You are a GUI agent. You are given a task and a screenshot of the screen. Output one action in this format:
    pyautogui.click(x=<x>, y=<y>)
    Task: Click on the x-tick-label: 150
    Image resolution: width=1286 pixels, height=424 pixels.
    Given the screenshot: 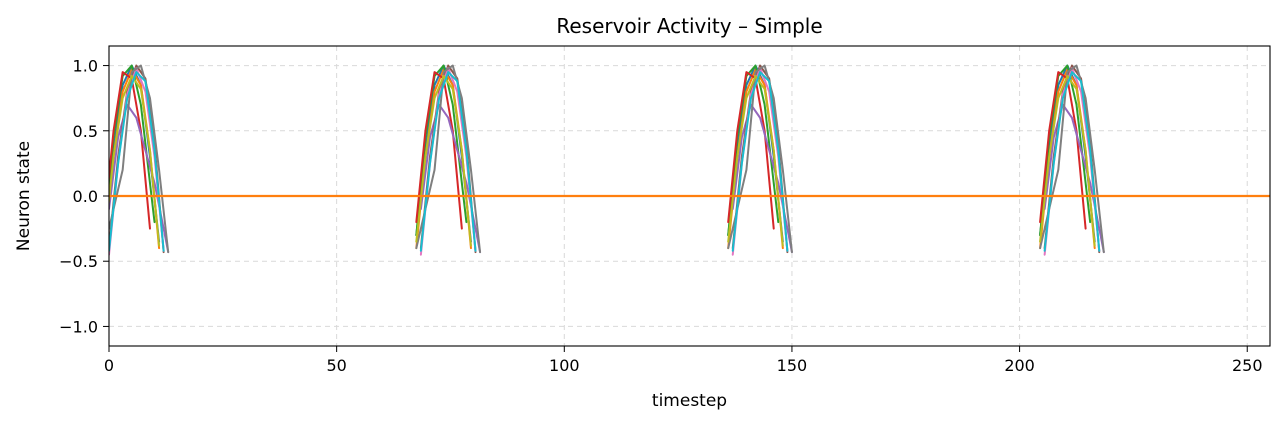 What is the action you would take?
    pyautogui.click(x=792, y=365)
    